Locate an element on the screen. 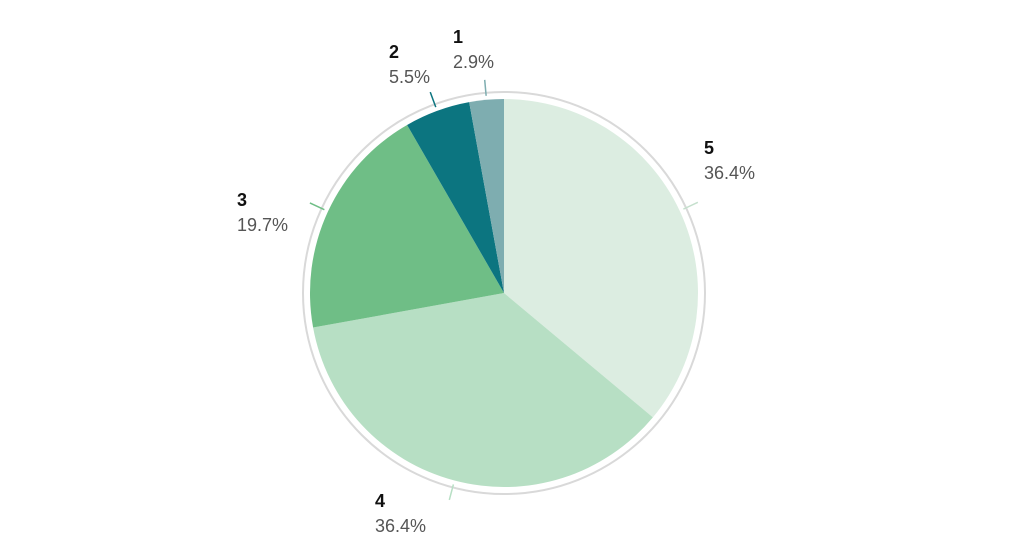 The image size is (1024, 560). slice-label-name-2: 2 is located at coordinates (394, 52).